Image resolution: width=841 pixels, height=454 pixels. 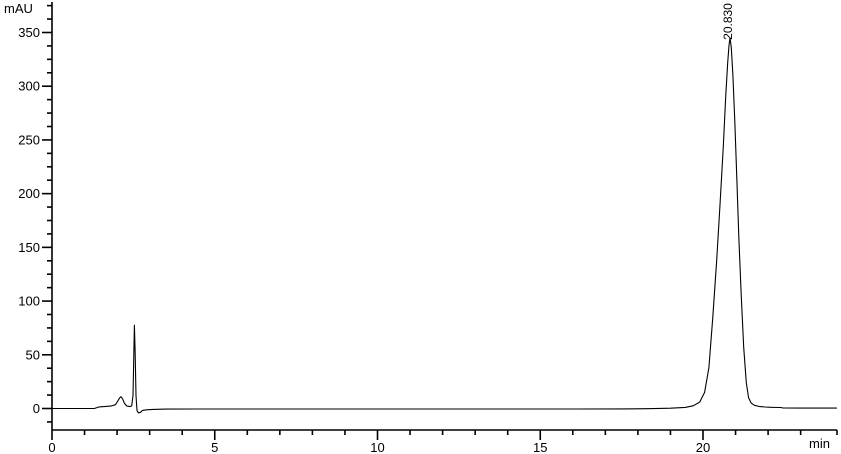 I want to click on x-tick-label-5: 5, so click(x=214, y=447).